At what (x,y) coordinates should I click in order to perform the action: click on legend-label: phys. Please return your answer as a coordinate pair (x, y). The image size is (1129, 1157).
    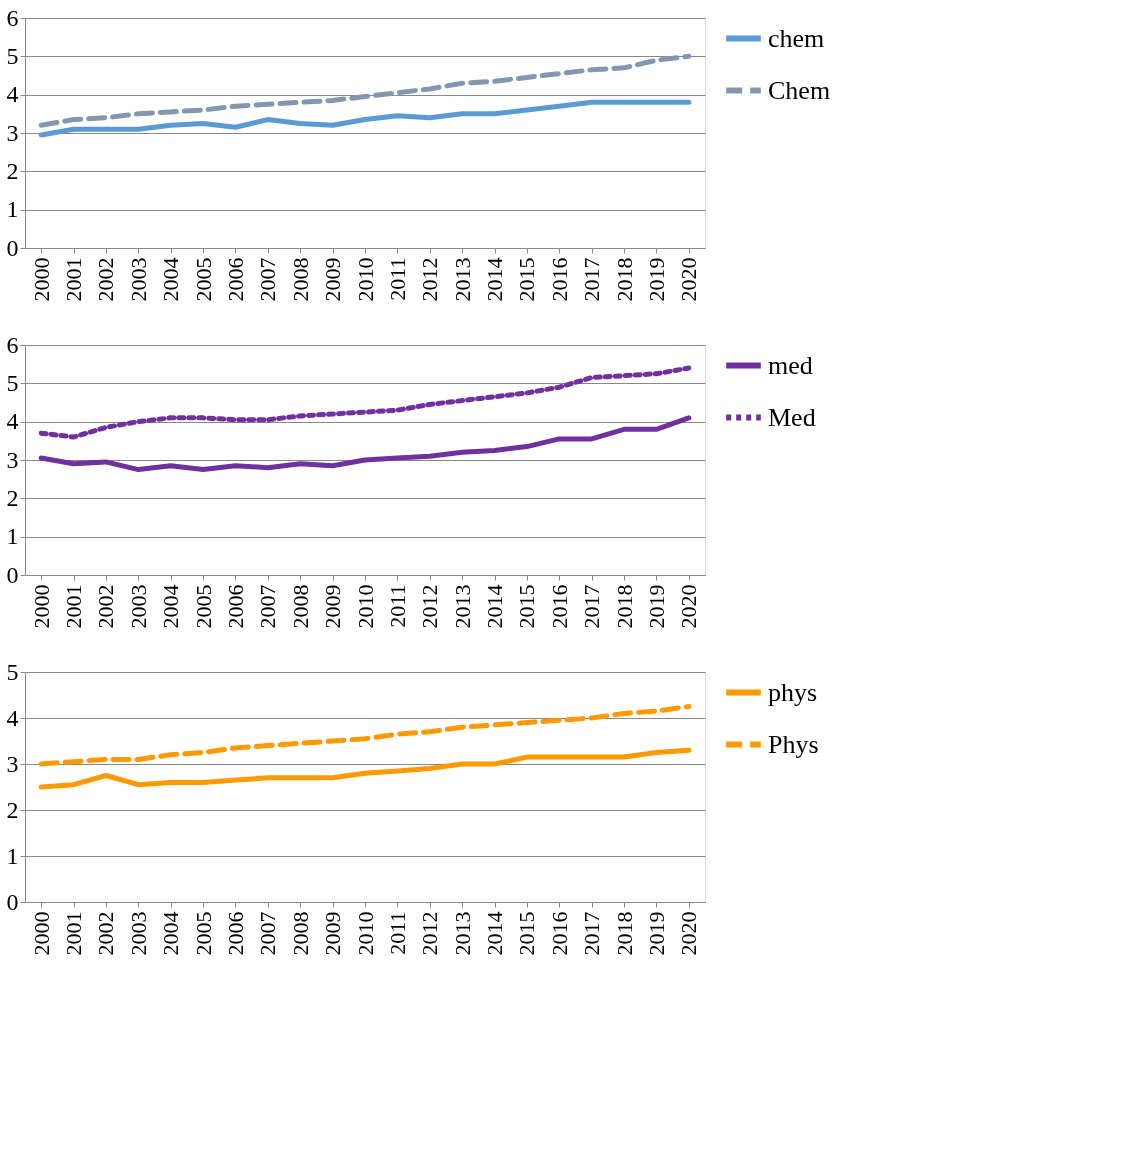
    Looking at the image, I should click on (793, 692).